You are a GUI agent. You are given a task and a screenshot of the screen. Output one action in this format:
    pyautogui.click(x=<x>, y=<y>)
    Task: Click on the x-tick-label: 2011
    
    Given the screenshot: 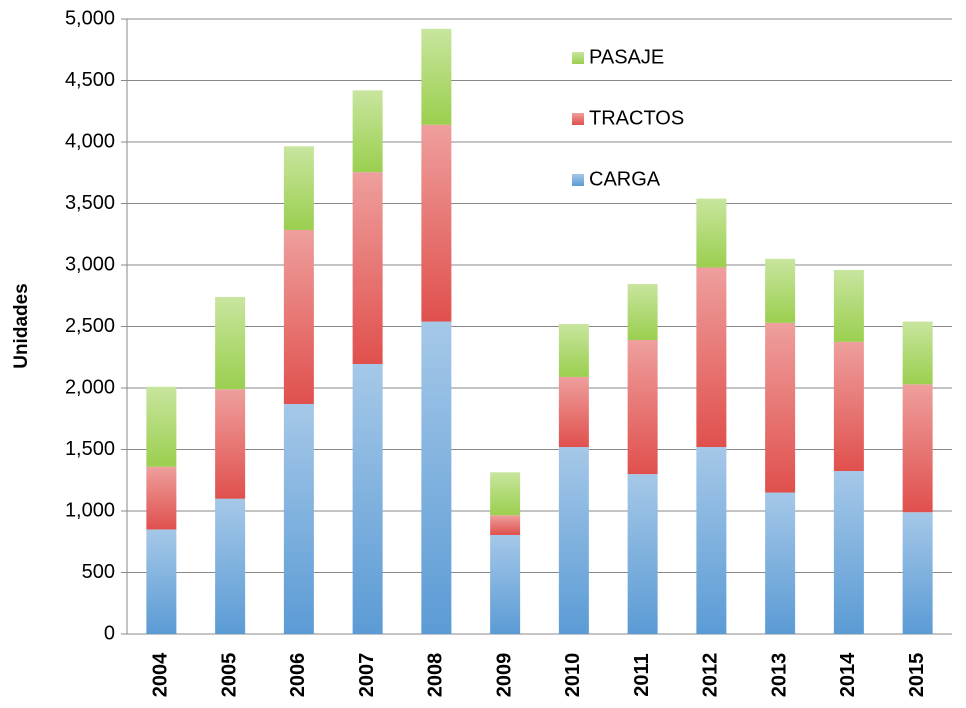 What is the action you would take?
    pyautogui.click(x=642, y=674)
    